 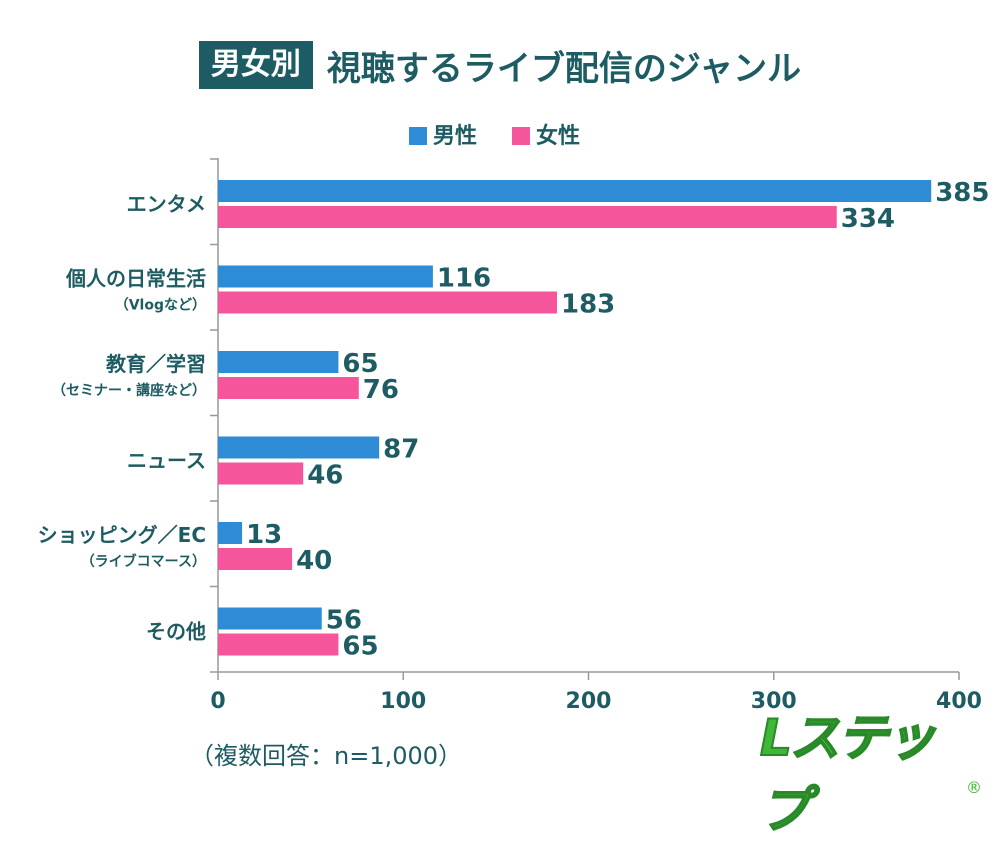 I want to click on category-sublabel: （ライブコマース）, so click(x=143, y=561).